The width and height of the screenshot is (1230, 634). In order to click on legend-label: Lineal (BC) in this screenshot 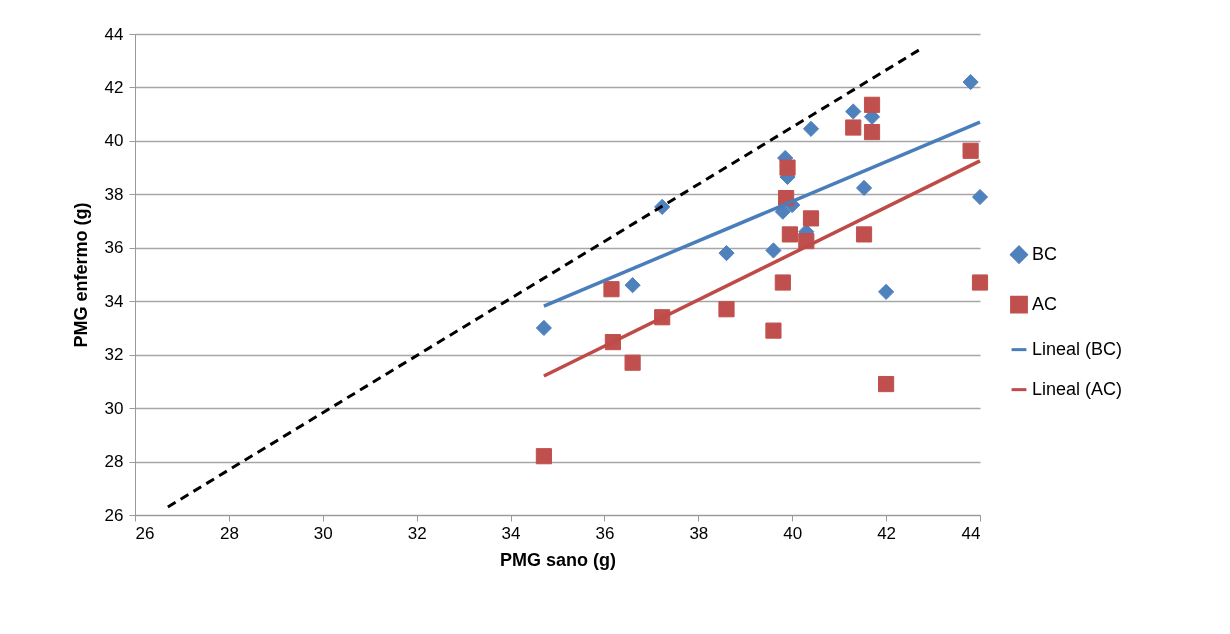, I will do `click(1077, 348)`.